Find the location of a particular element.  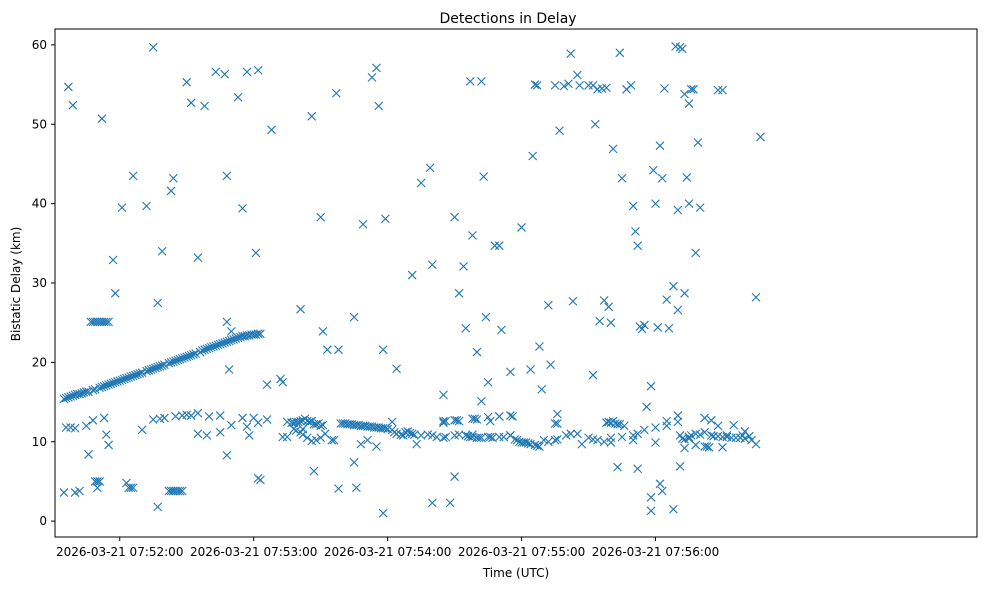

y-tick-label: 60 is located at coordinates (39, 45).